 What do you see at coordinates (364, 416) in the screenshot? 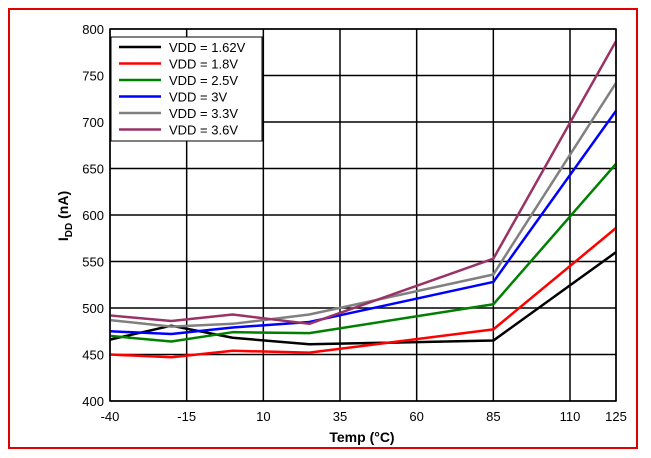
I see `x-tick-labels: -40 -15 10 35 60 85 110 125` at bounding box center [364, 416].